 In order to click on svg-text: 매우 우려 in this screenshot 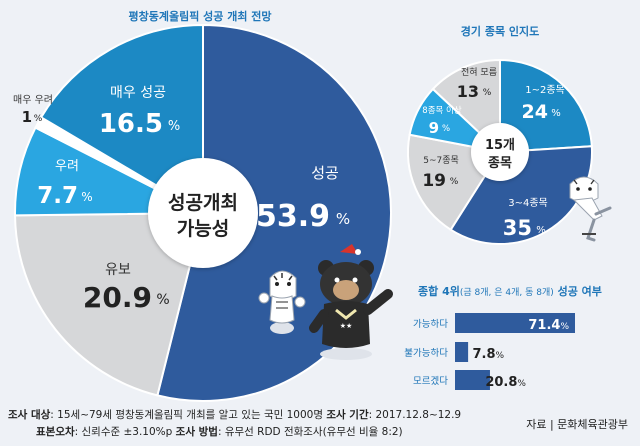, I will do `click(33, 100)`.